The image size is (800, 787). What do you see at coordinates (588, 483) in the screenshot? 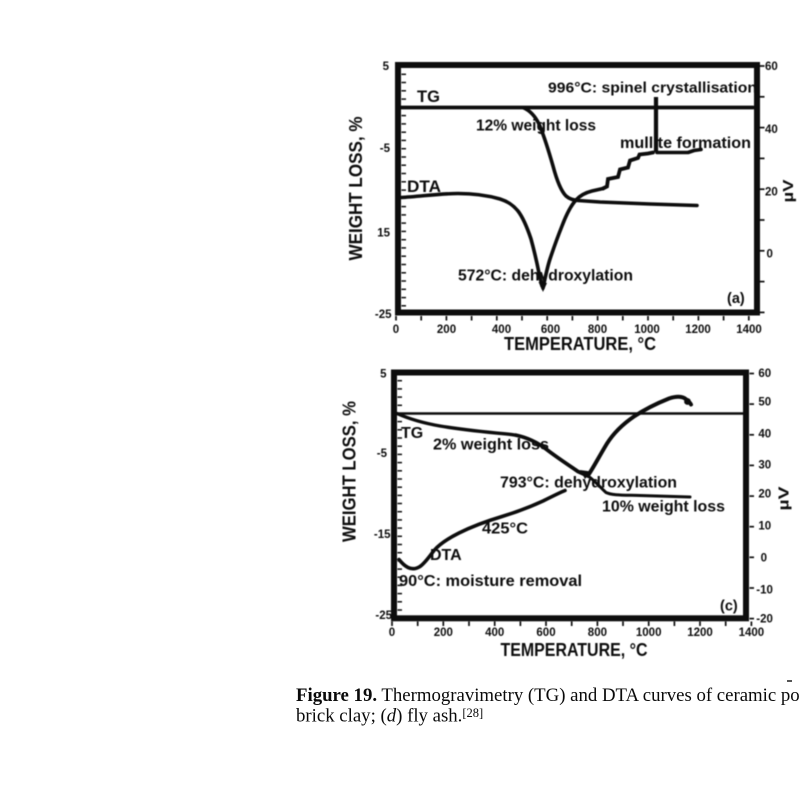
I see `svg-text: 793°C: dehydroxylation` at bounding box center [588, 483].